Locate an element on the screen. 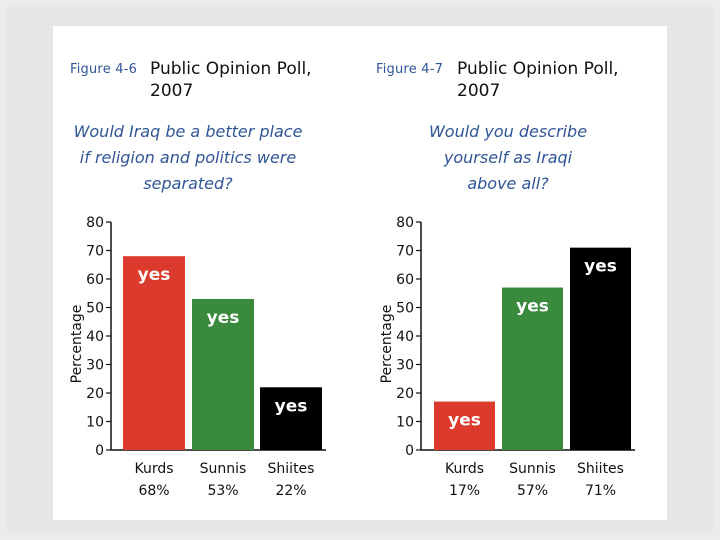  chart2-y-tick-label: 40 is located at coordinates (405, 337).